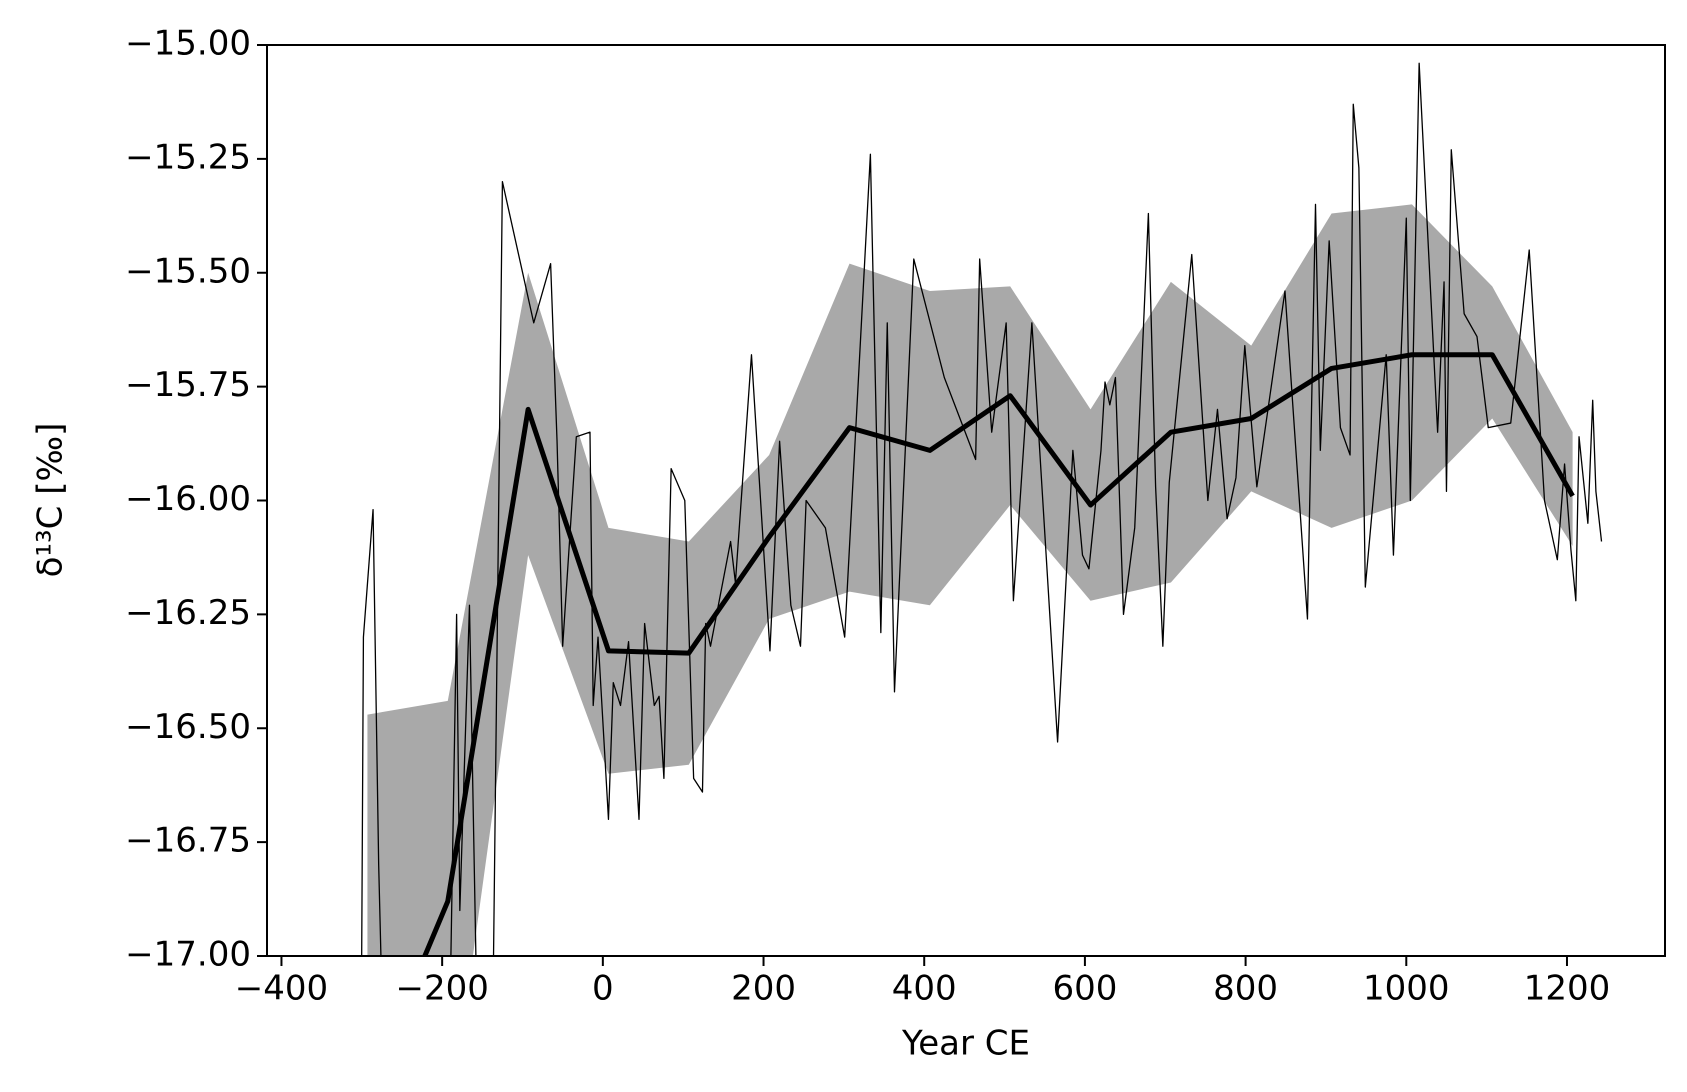 This screenshot has height=1092, width=1687. What do you see at coordinates (1567, 989) in the screenshot?
I see `x-tick-label: 1200` at bounding box center [1567, 989].